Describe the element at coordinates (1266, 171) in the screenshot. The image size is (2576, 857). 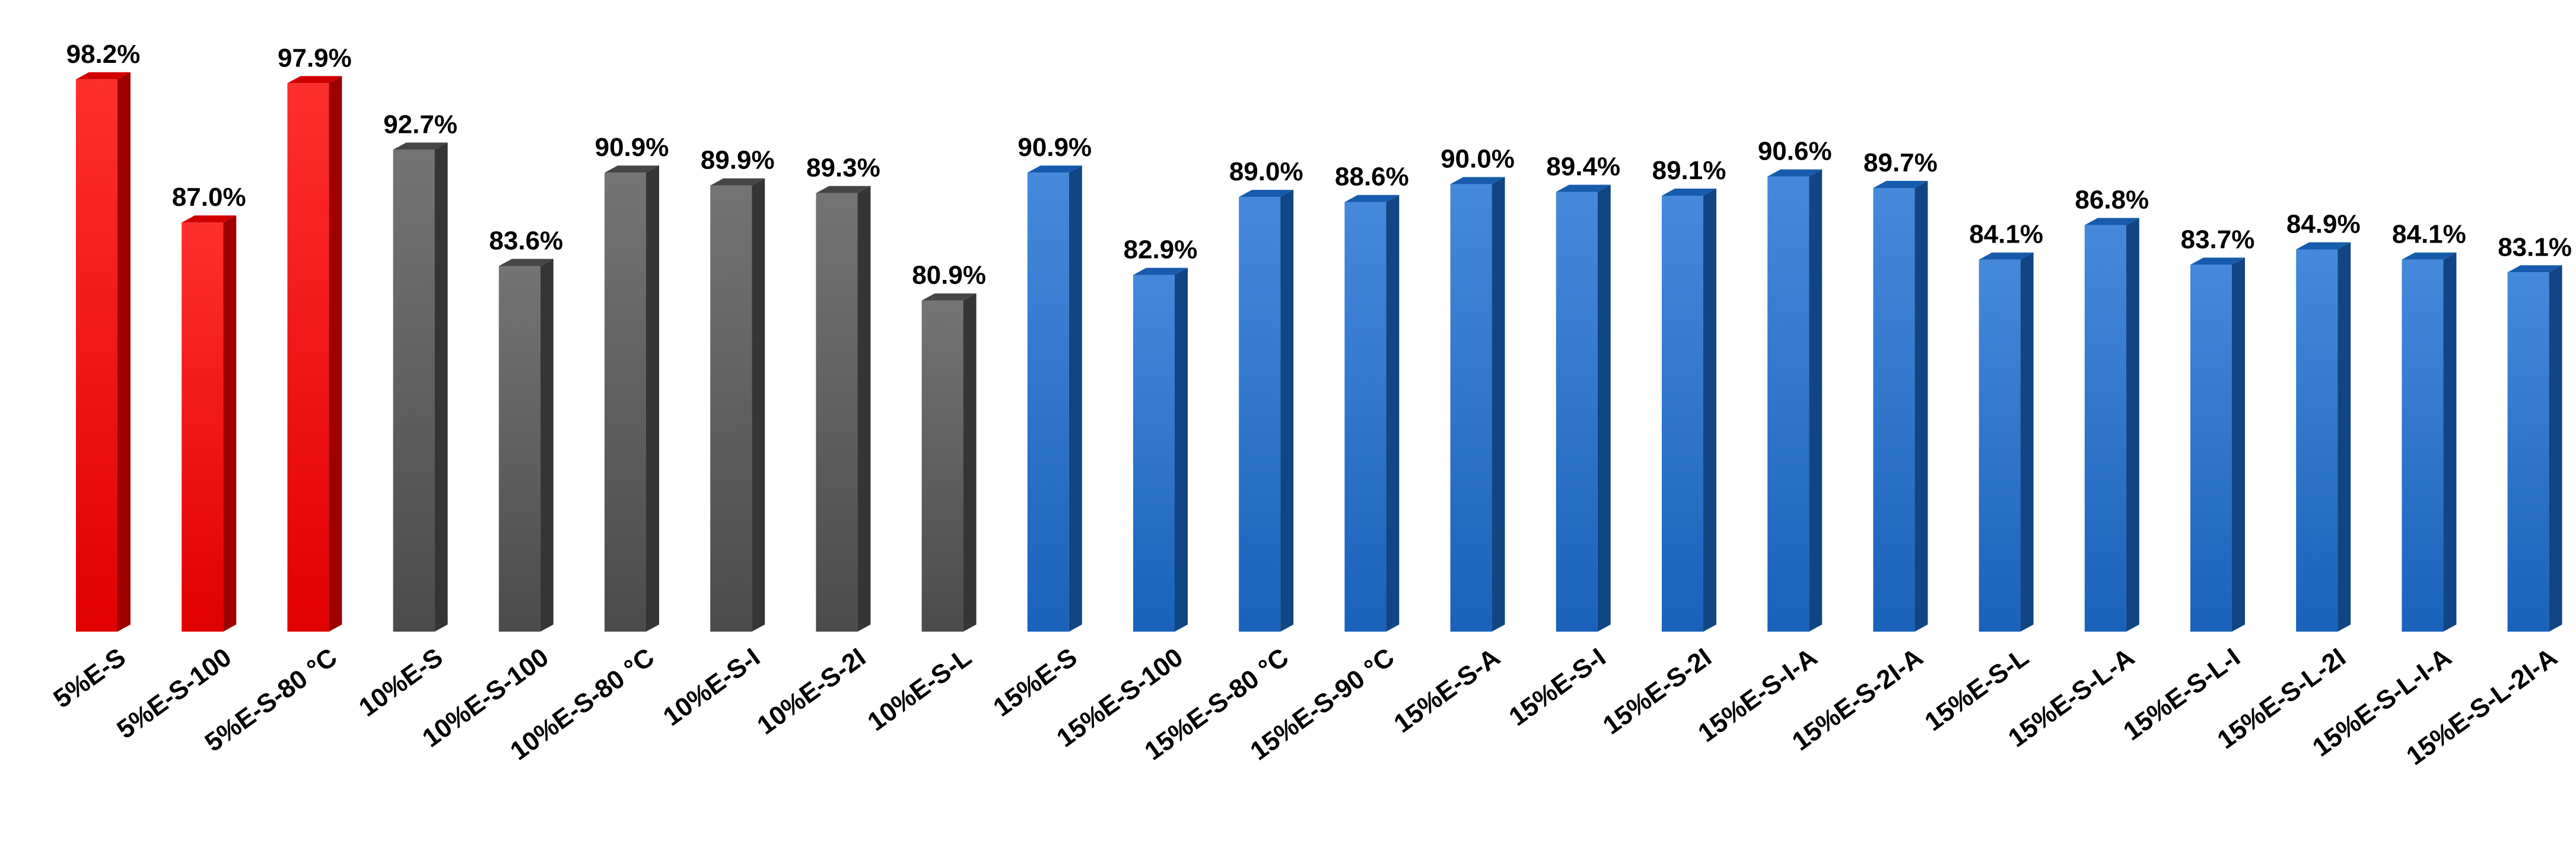
I see `bar-value-label: 89.0%` at that location.